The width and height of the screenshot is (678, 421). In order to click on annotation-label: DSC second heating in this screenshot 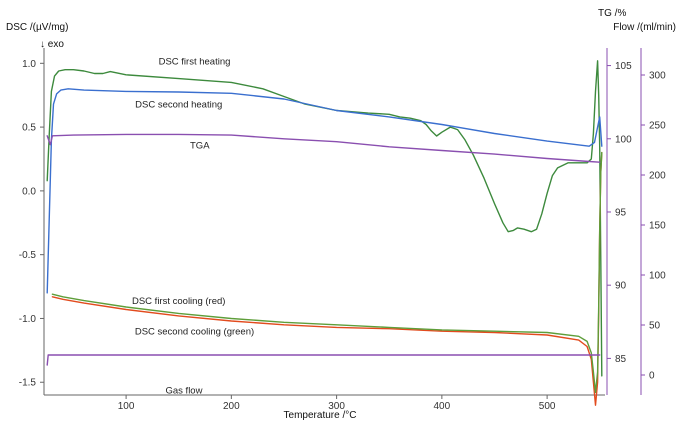, I will do `click(178, 105)`.